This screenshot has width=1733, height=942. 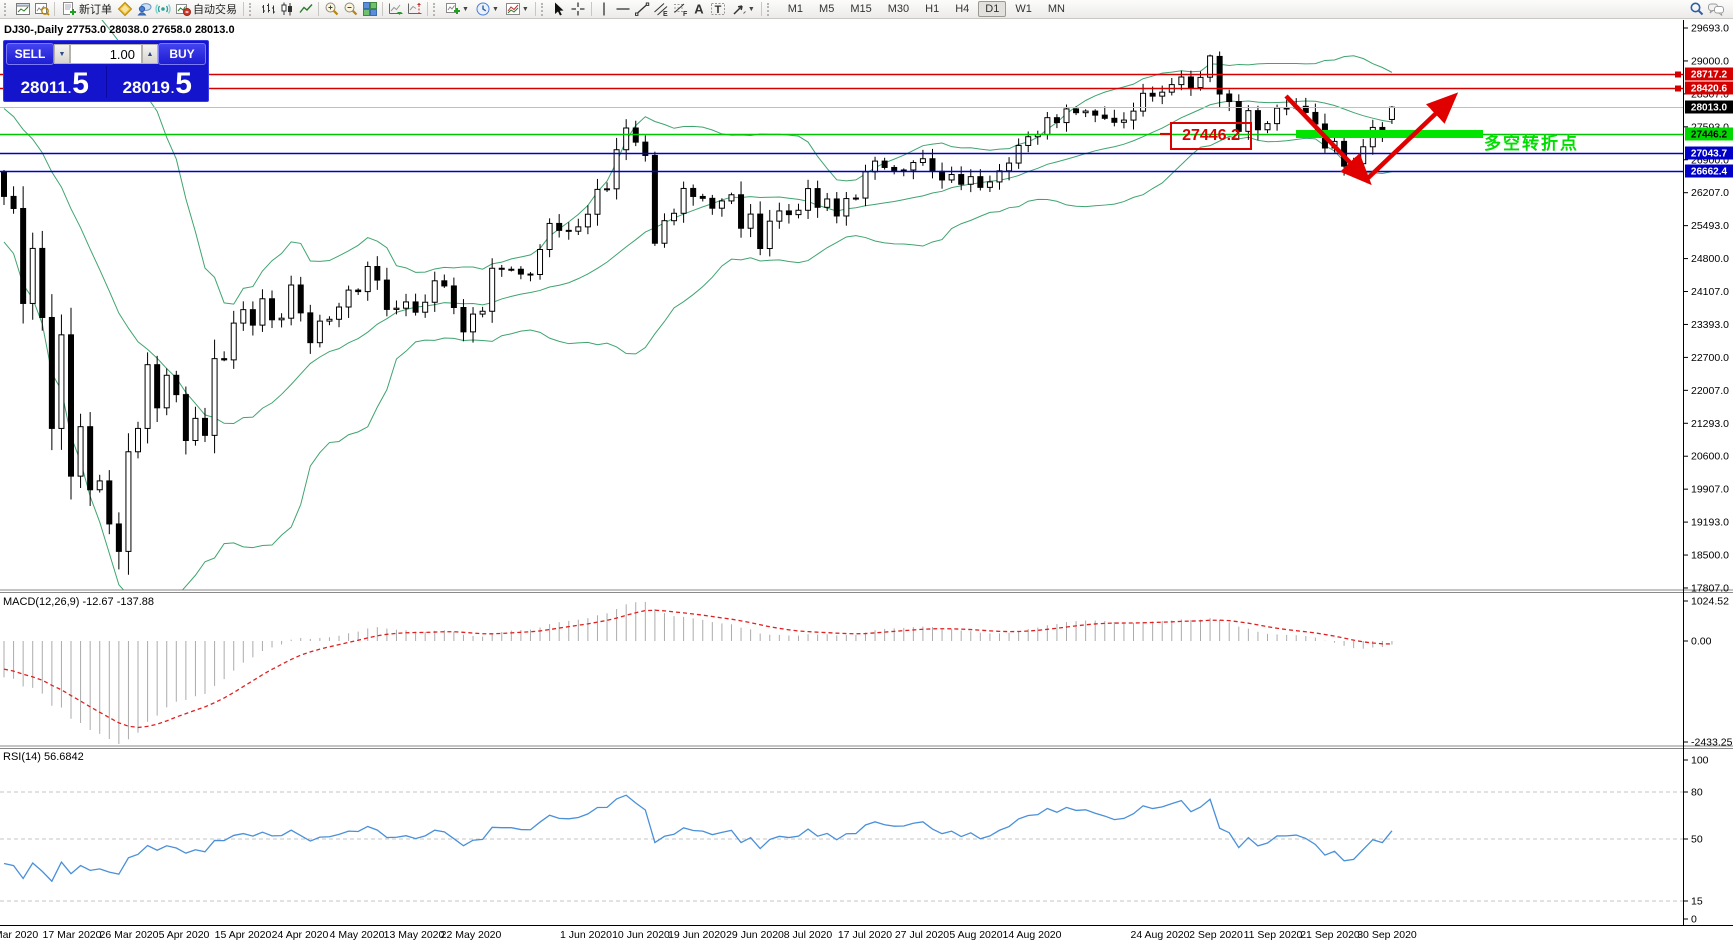 I want to click on svg-text: 27 Jul 2020, so click(x=922, y=935).